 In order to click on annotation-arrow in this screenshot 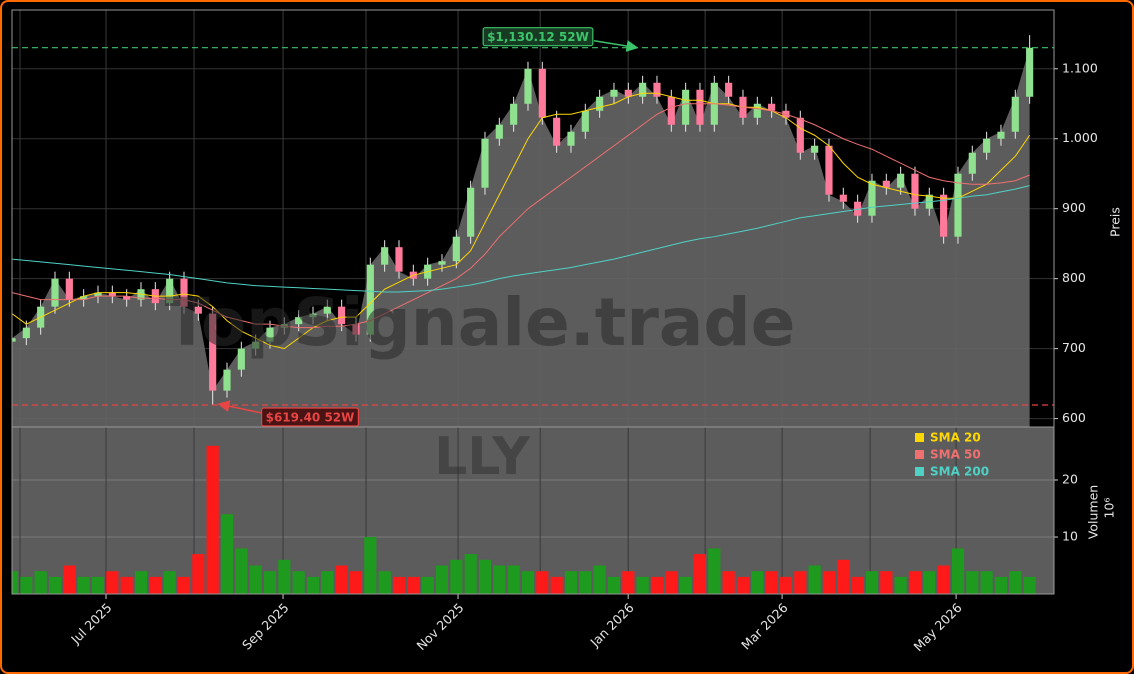, I will do `click(240, 407)`.